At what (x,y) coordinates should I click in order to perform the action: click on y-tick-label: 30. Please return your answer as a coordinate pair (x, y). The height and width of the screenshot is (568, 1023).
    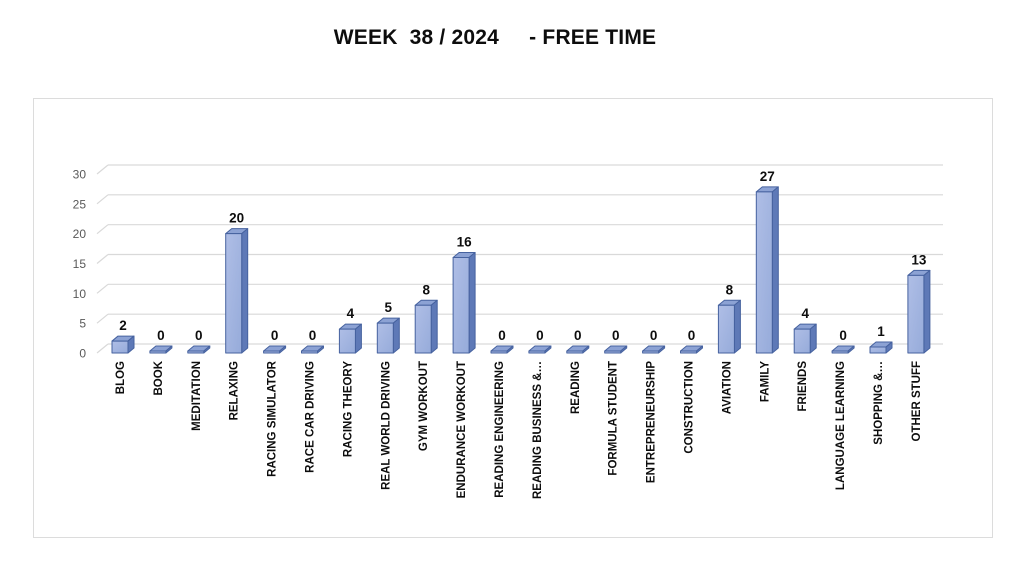
    Looking at the image, I should click on (80, 175).